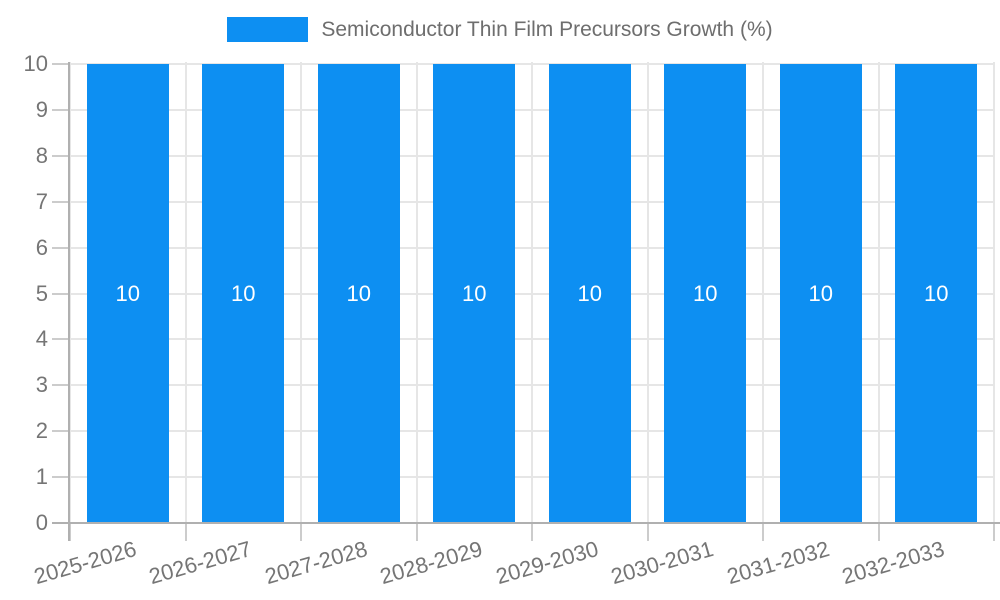  I want to click on legend-swatch, so click(268, 29).